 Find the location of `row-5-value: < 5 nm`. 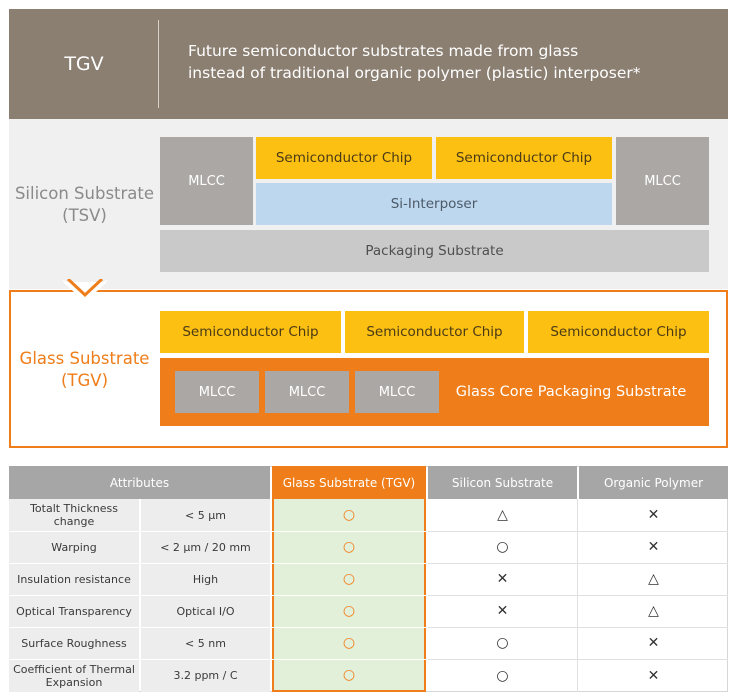

row-5-value: < 5 nm is located at coordinates (205, 643).